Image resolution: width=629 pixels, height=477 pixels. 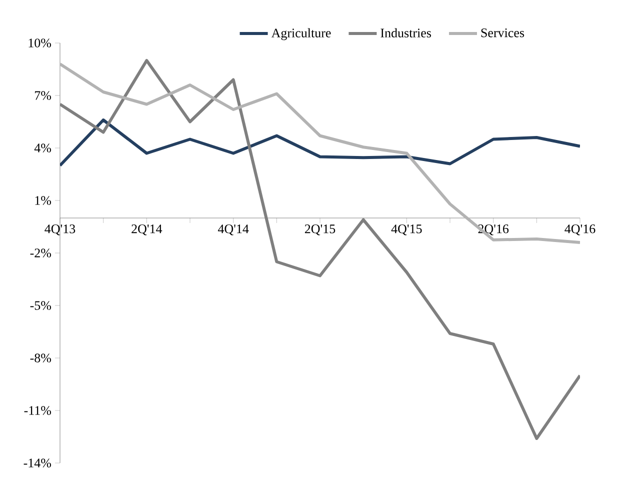 What do you see at coordinates (38, 463) in the screenshot?
I see `y-tick-label: -14%` at bounding box center [38, 463].